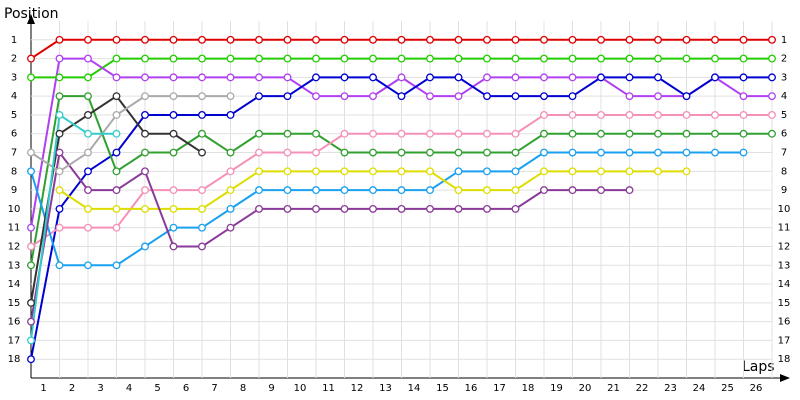  Describe the element at coordinates (784, 228) in the screenshot. I see `y-tick-label-right: 11` at that location.